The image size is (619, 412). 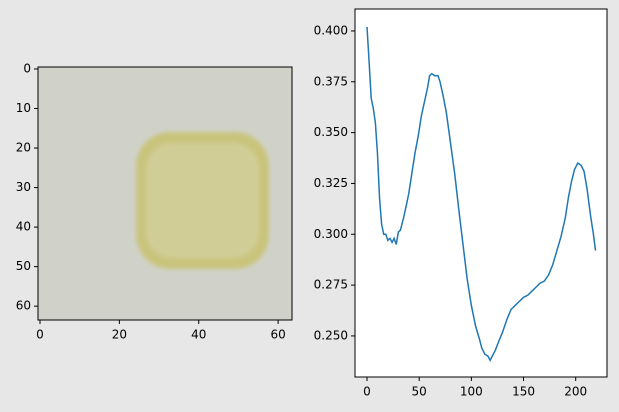 What do you see at coordinates (198, 335) in the screenshot?
I see `x-tick-label: 40` at bounding box center [198, 335].